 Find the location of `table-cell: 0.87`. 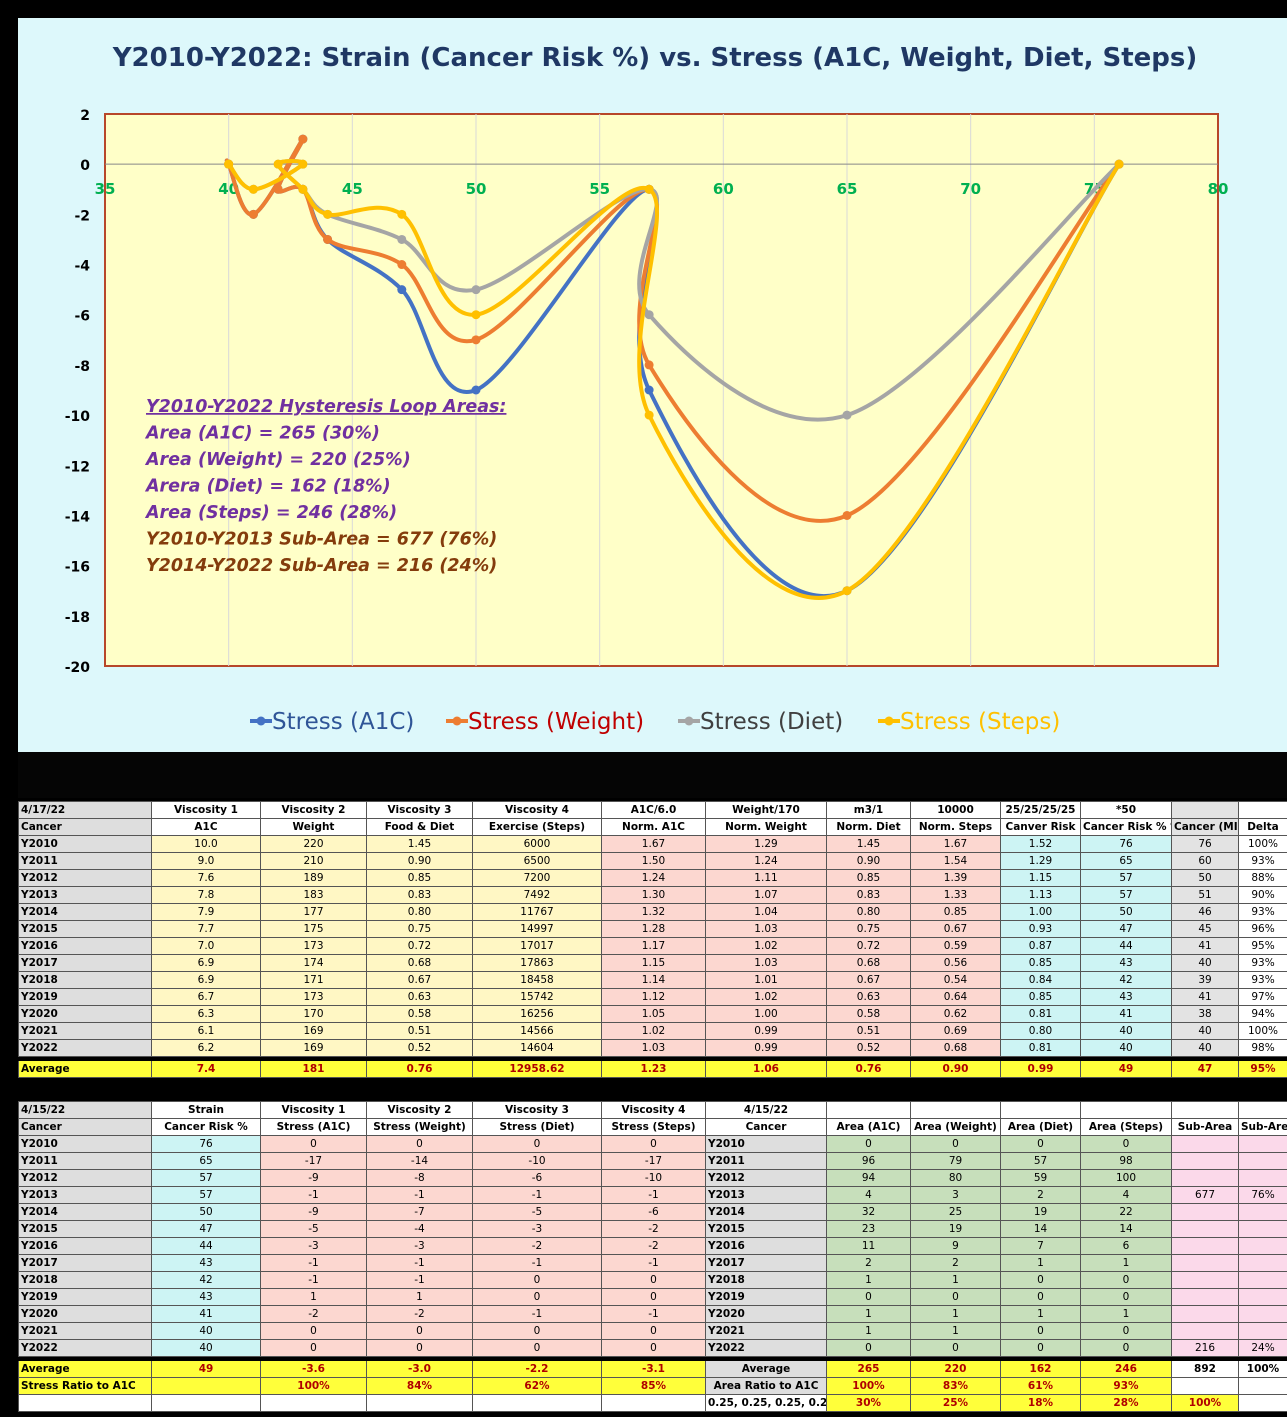

table-cell: 0.87 is located at coordinates (1040, 946).